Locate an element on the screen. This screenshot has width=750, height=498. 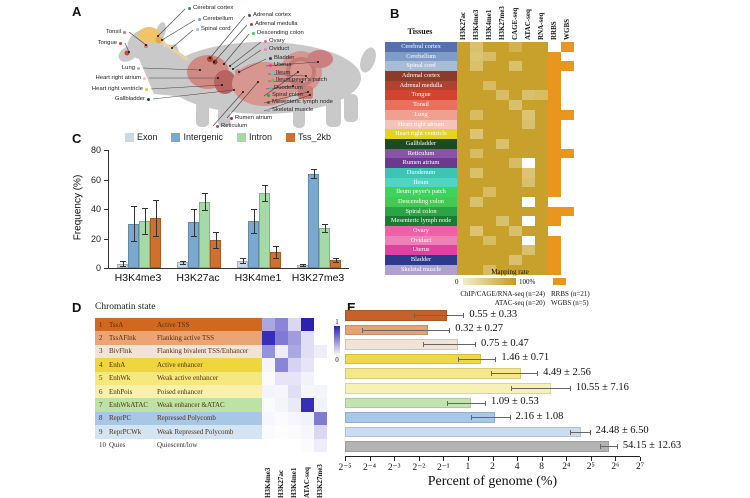
state-row-enhpois: 6 EnhPois Poised enhancer is located at coordinates (179, 391).